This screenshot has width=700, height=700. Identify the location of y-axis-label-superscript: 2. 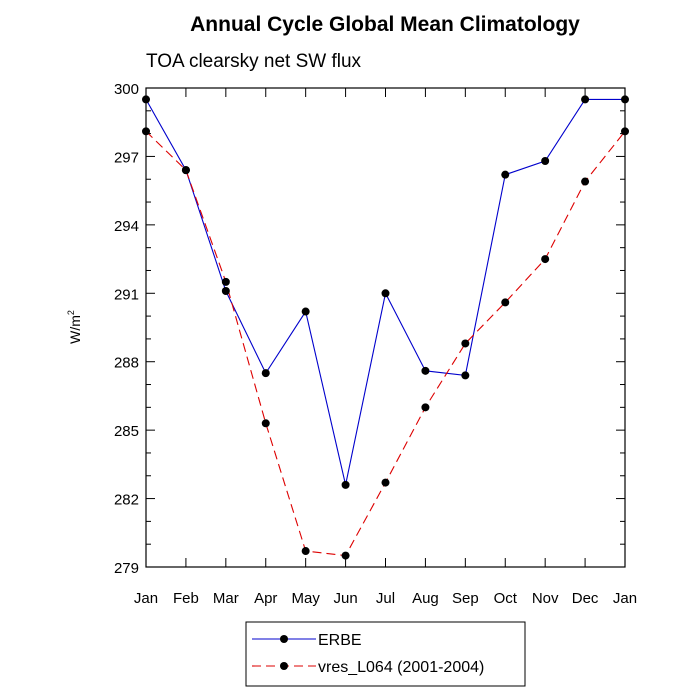
(71, 312).